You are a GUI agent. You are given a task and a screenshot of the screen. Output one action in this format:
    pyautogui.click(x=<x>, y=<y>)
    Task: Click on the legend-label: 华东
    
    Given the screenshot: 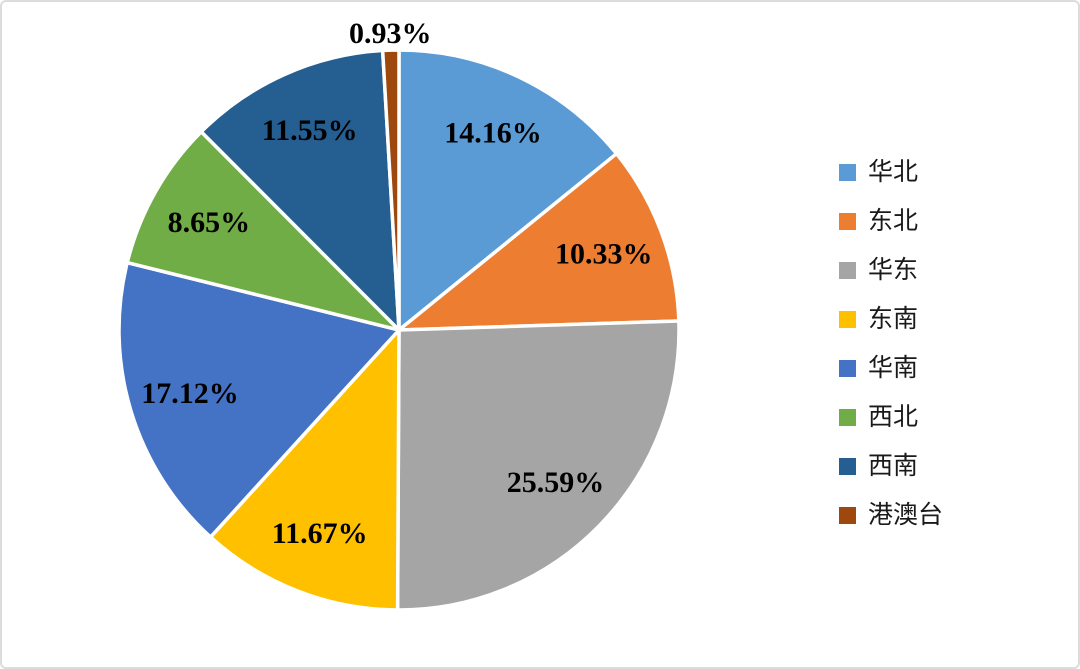 What is the action you would take?
    pyautogui.click(x=893, y=270)
    